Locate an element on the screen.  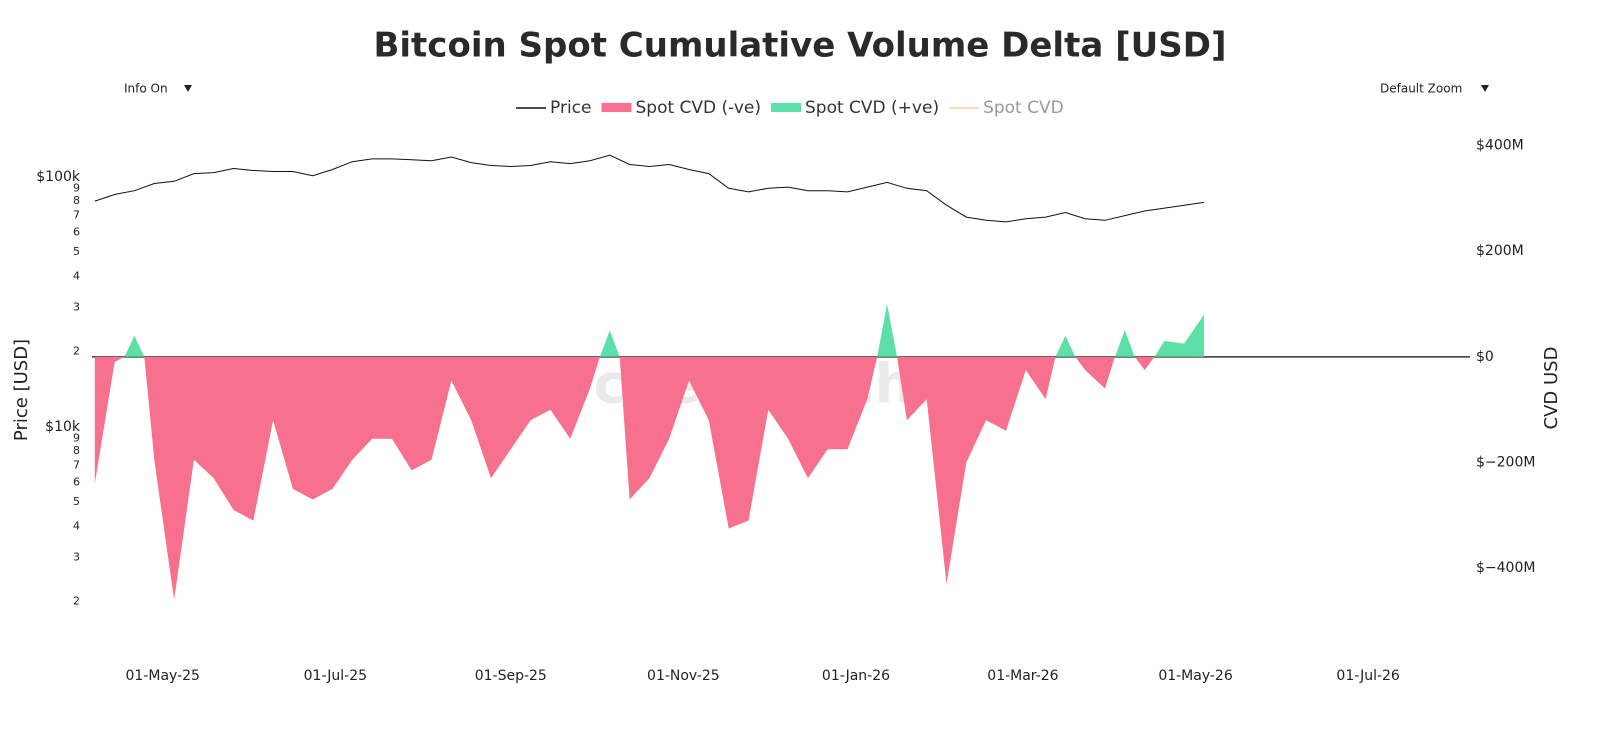
price-line is located at coordinates (649, 188).